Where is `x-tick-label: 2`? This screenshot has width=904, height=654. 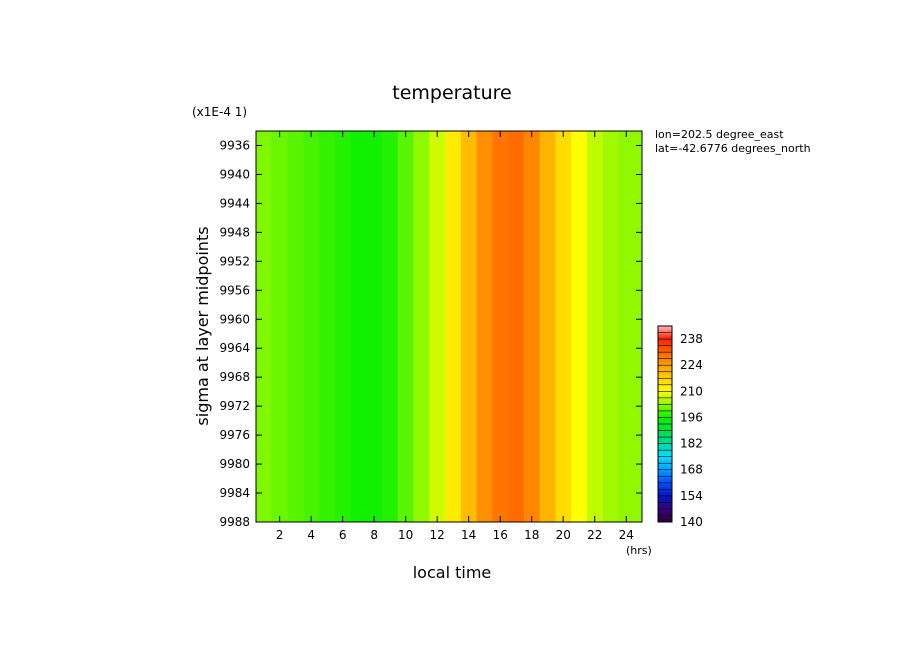 x-tick-label: 2 is located at coordinates (280, 535).